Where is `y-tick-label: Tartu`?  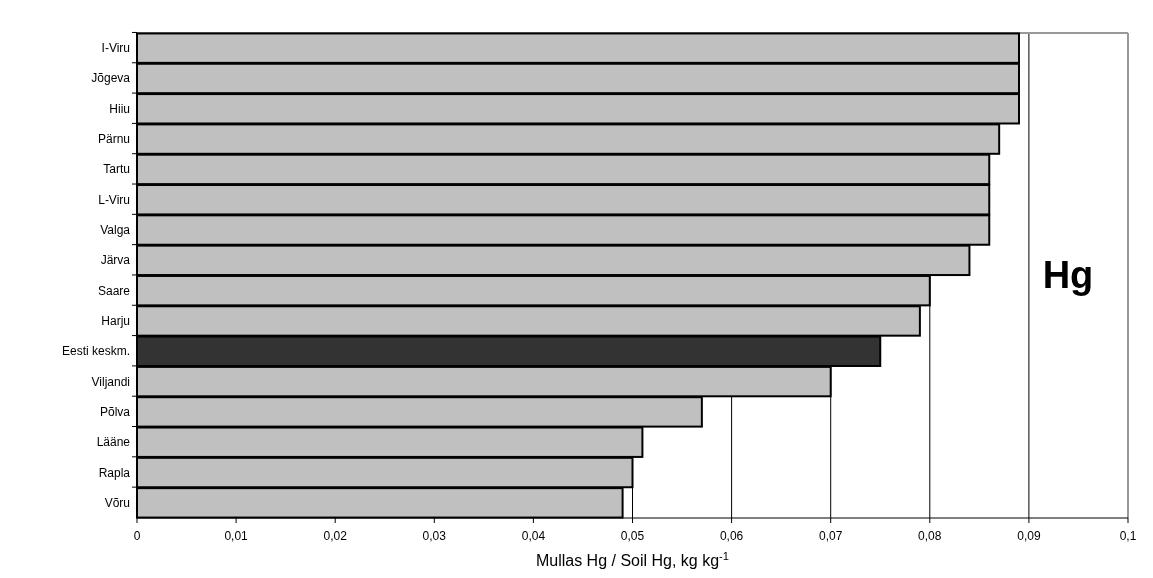 y-tick-label: Tartu is located at coordinates (116, 169).